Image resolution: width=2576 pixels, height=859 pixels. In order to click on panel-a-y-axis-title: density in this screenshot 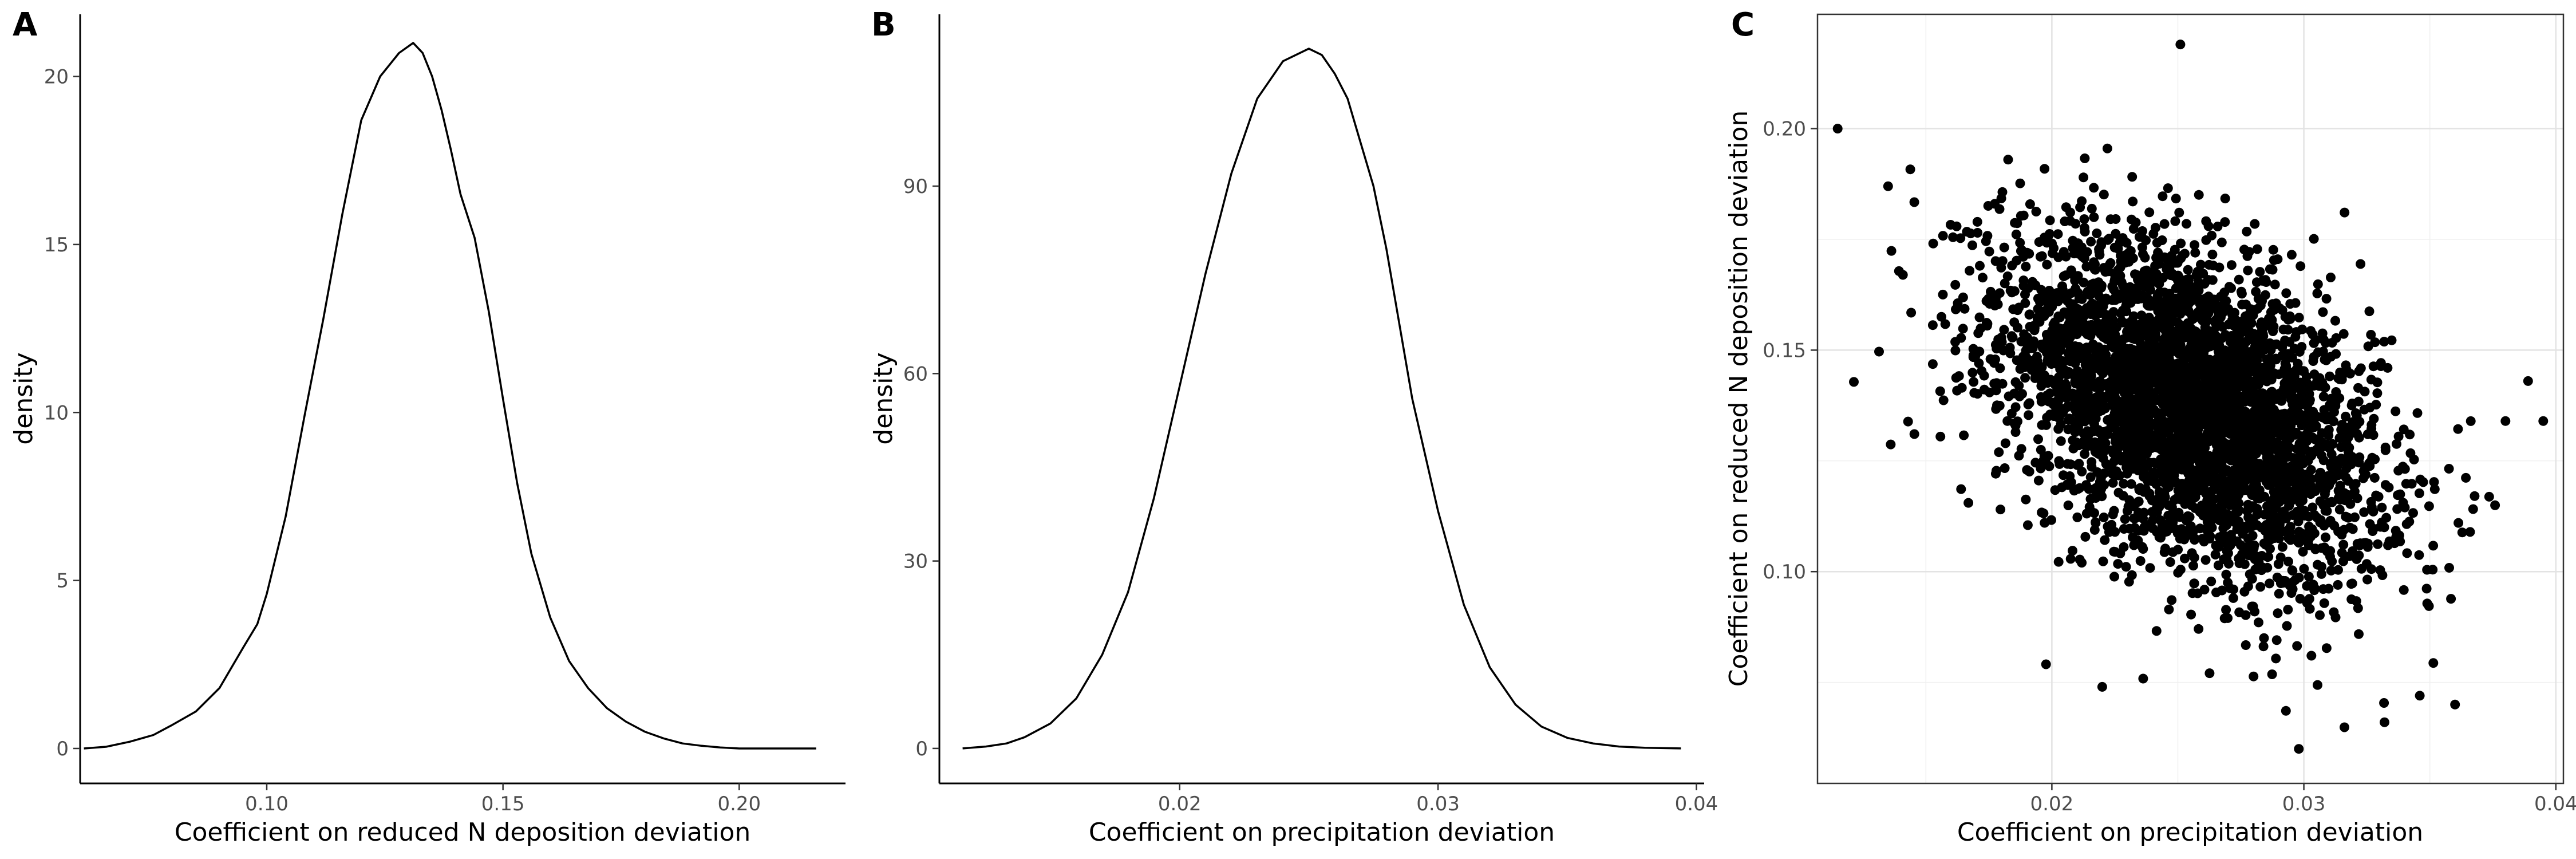, I will do `click(23, 398)`.